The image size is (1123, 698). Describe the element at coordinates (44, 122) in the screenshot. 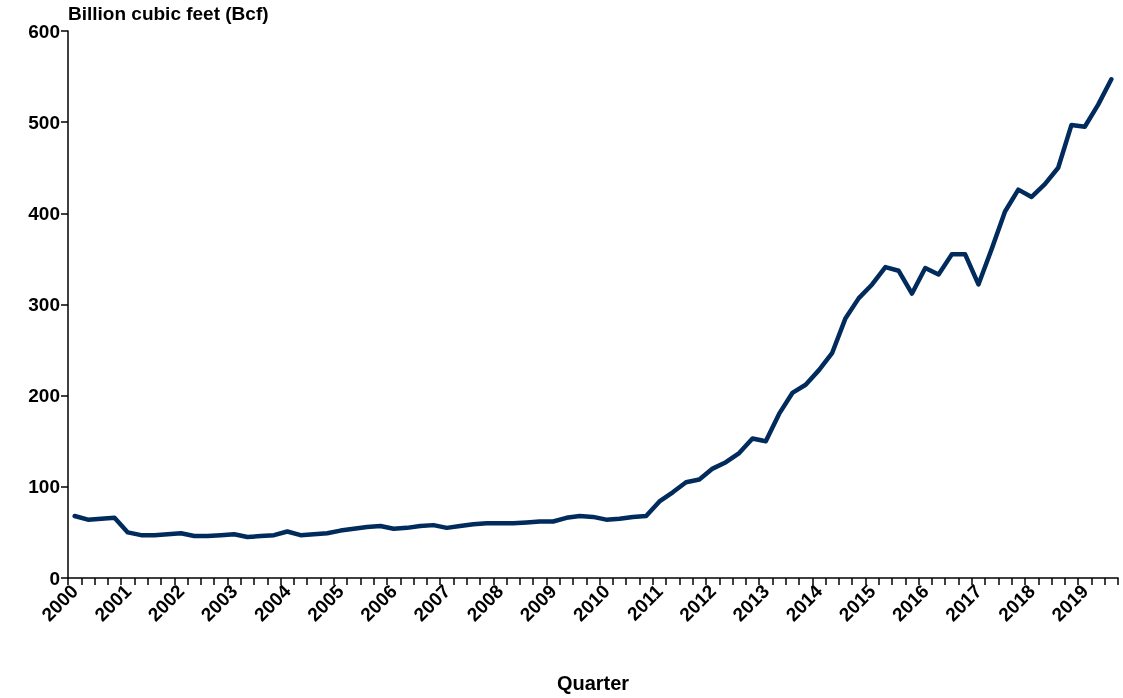

I see `y-tick-label: 500` at that location.